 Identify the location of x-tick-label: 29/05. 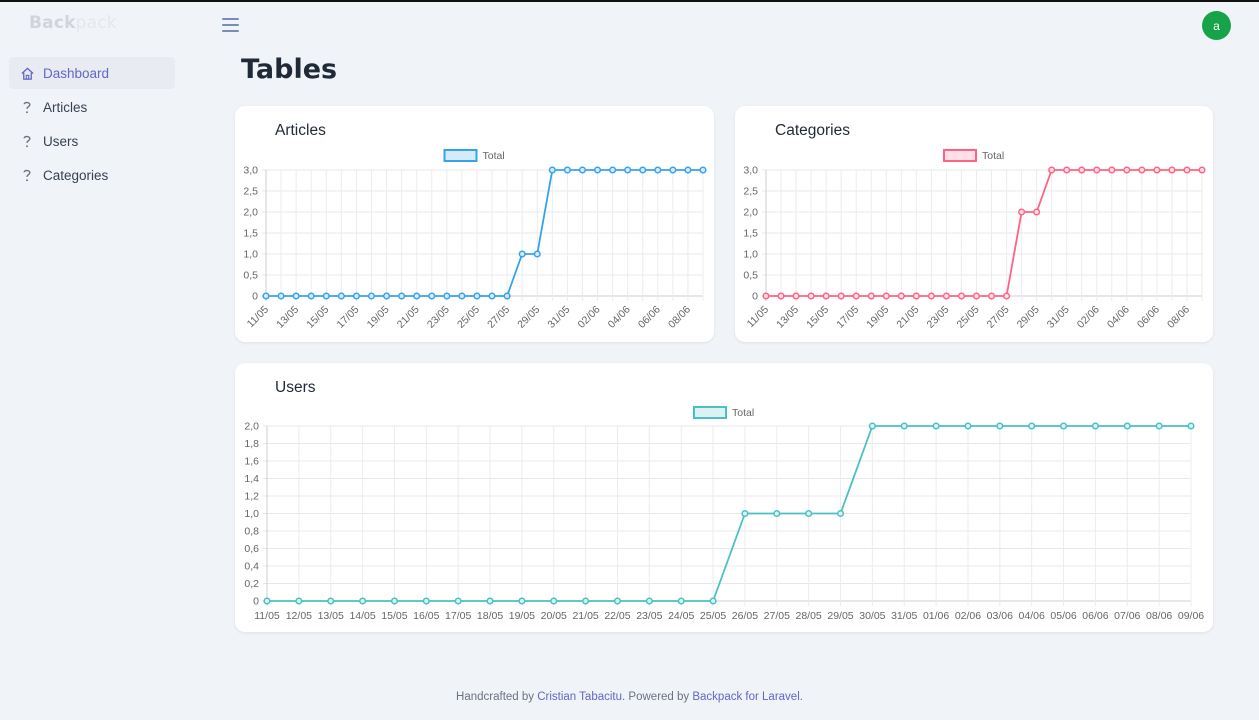
(840, 616).